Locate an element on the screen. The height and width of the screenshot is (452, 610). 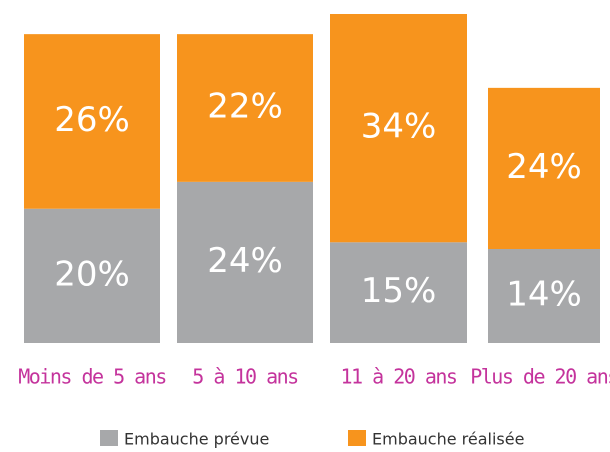
legend-label: Embauche réalisée is located at coordinates (448, 439).